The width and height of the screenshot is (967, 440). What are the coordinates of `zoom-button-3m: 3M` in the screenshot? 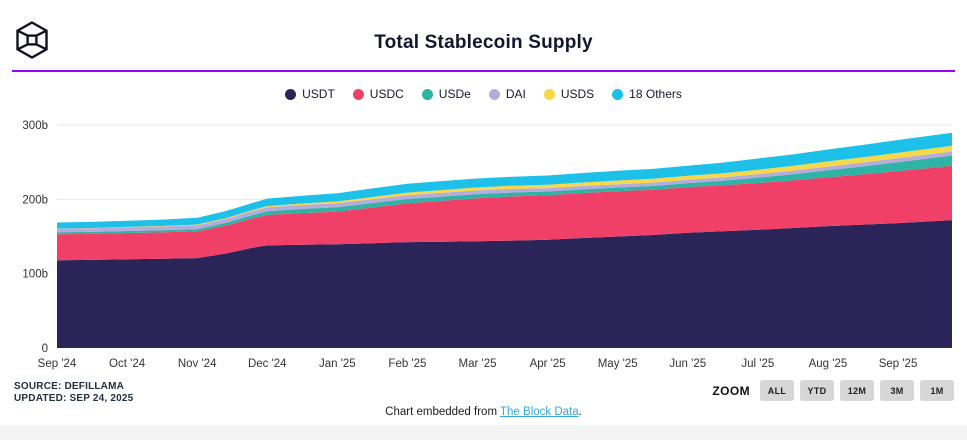 It's located at (897, 390).